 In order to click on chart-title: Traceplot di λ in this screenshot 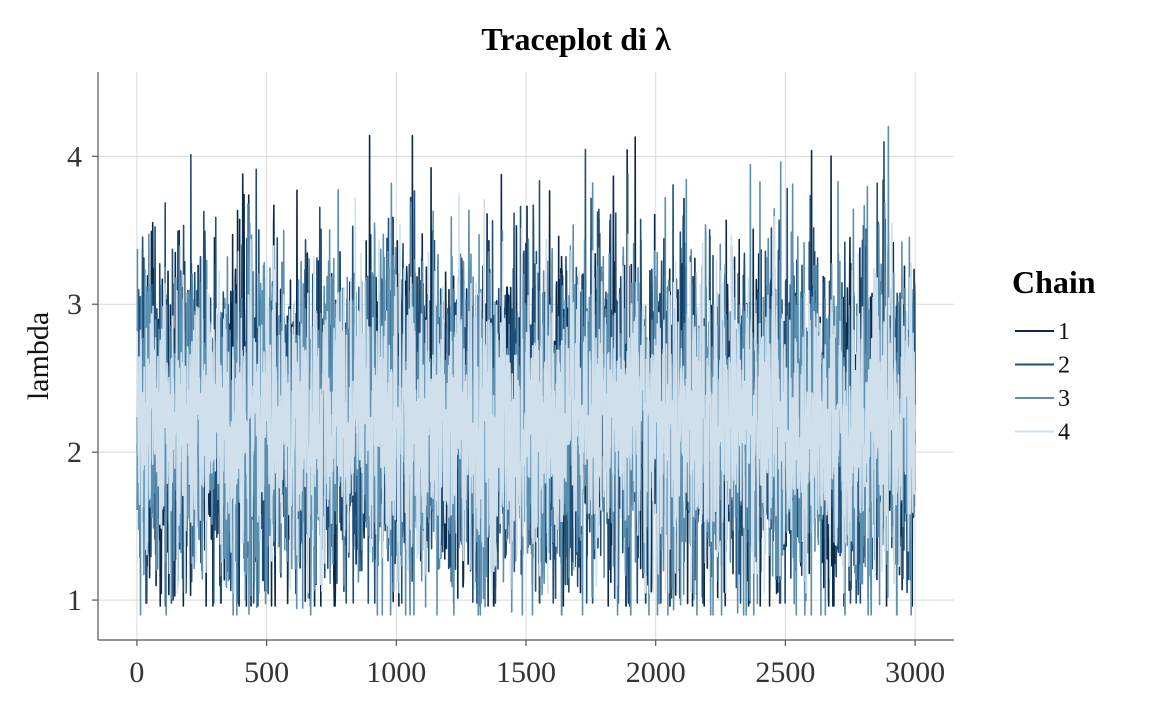, I will do `click(576, 39)`.